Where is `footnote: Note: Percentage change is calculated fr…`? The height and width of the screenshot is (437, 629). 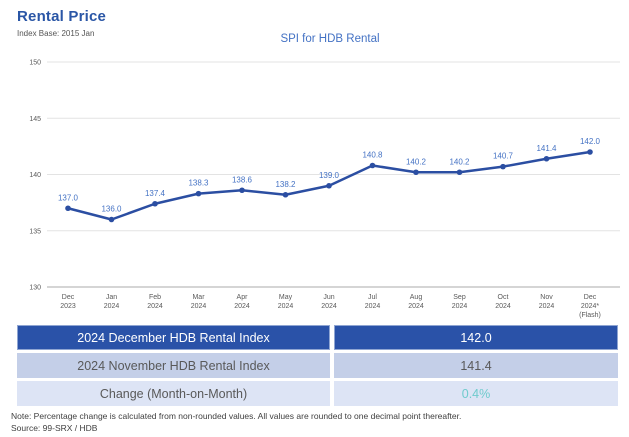
footnote: Note: Percentage change is calculated fr… is located at coordinates (236, 416).